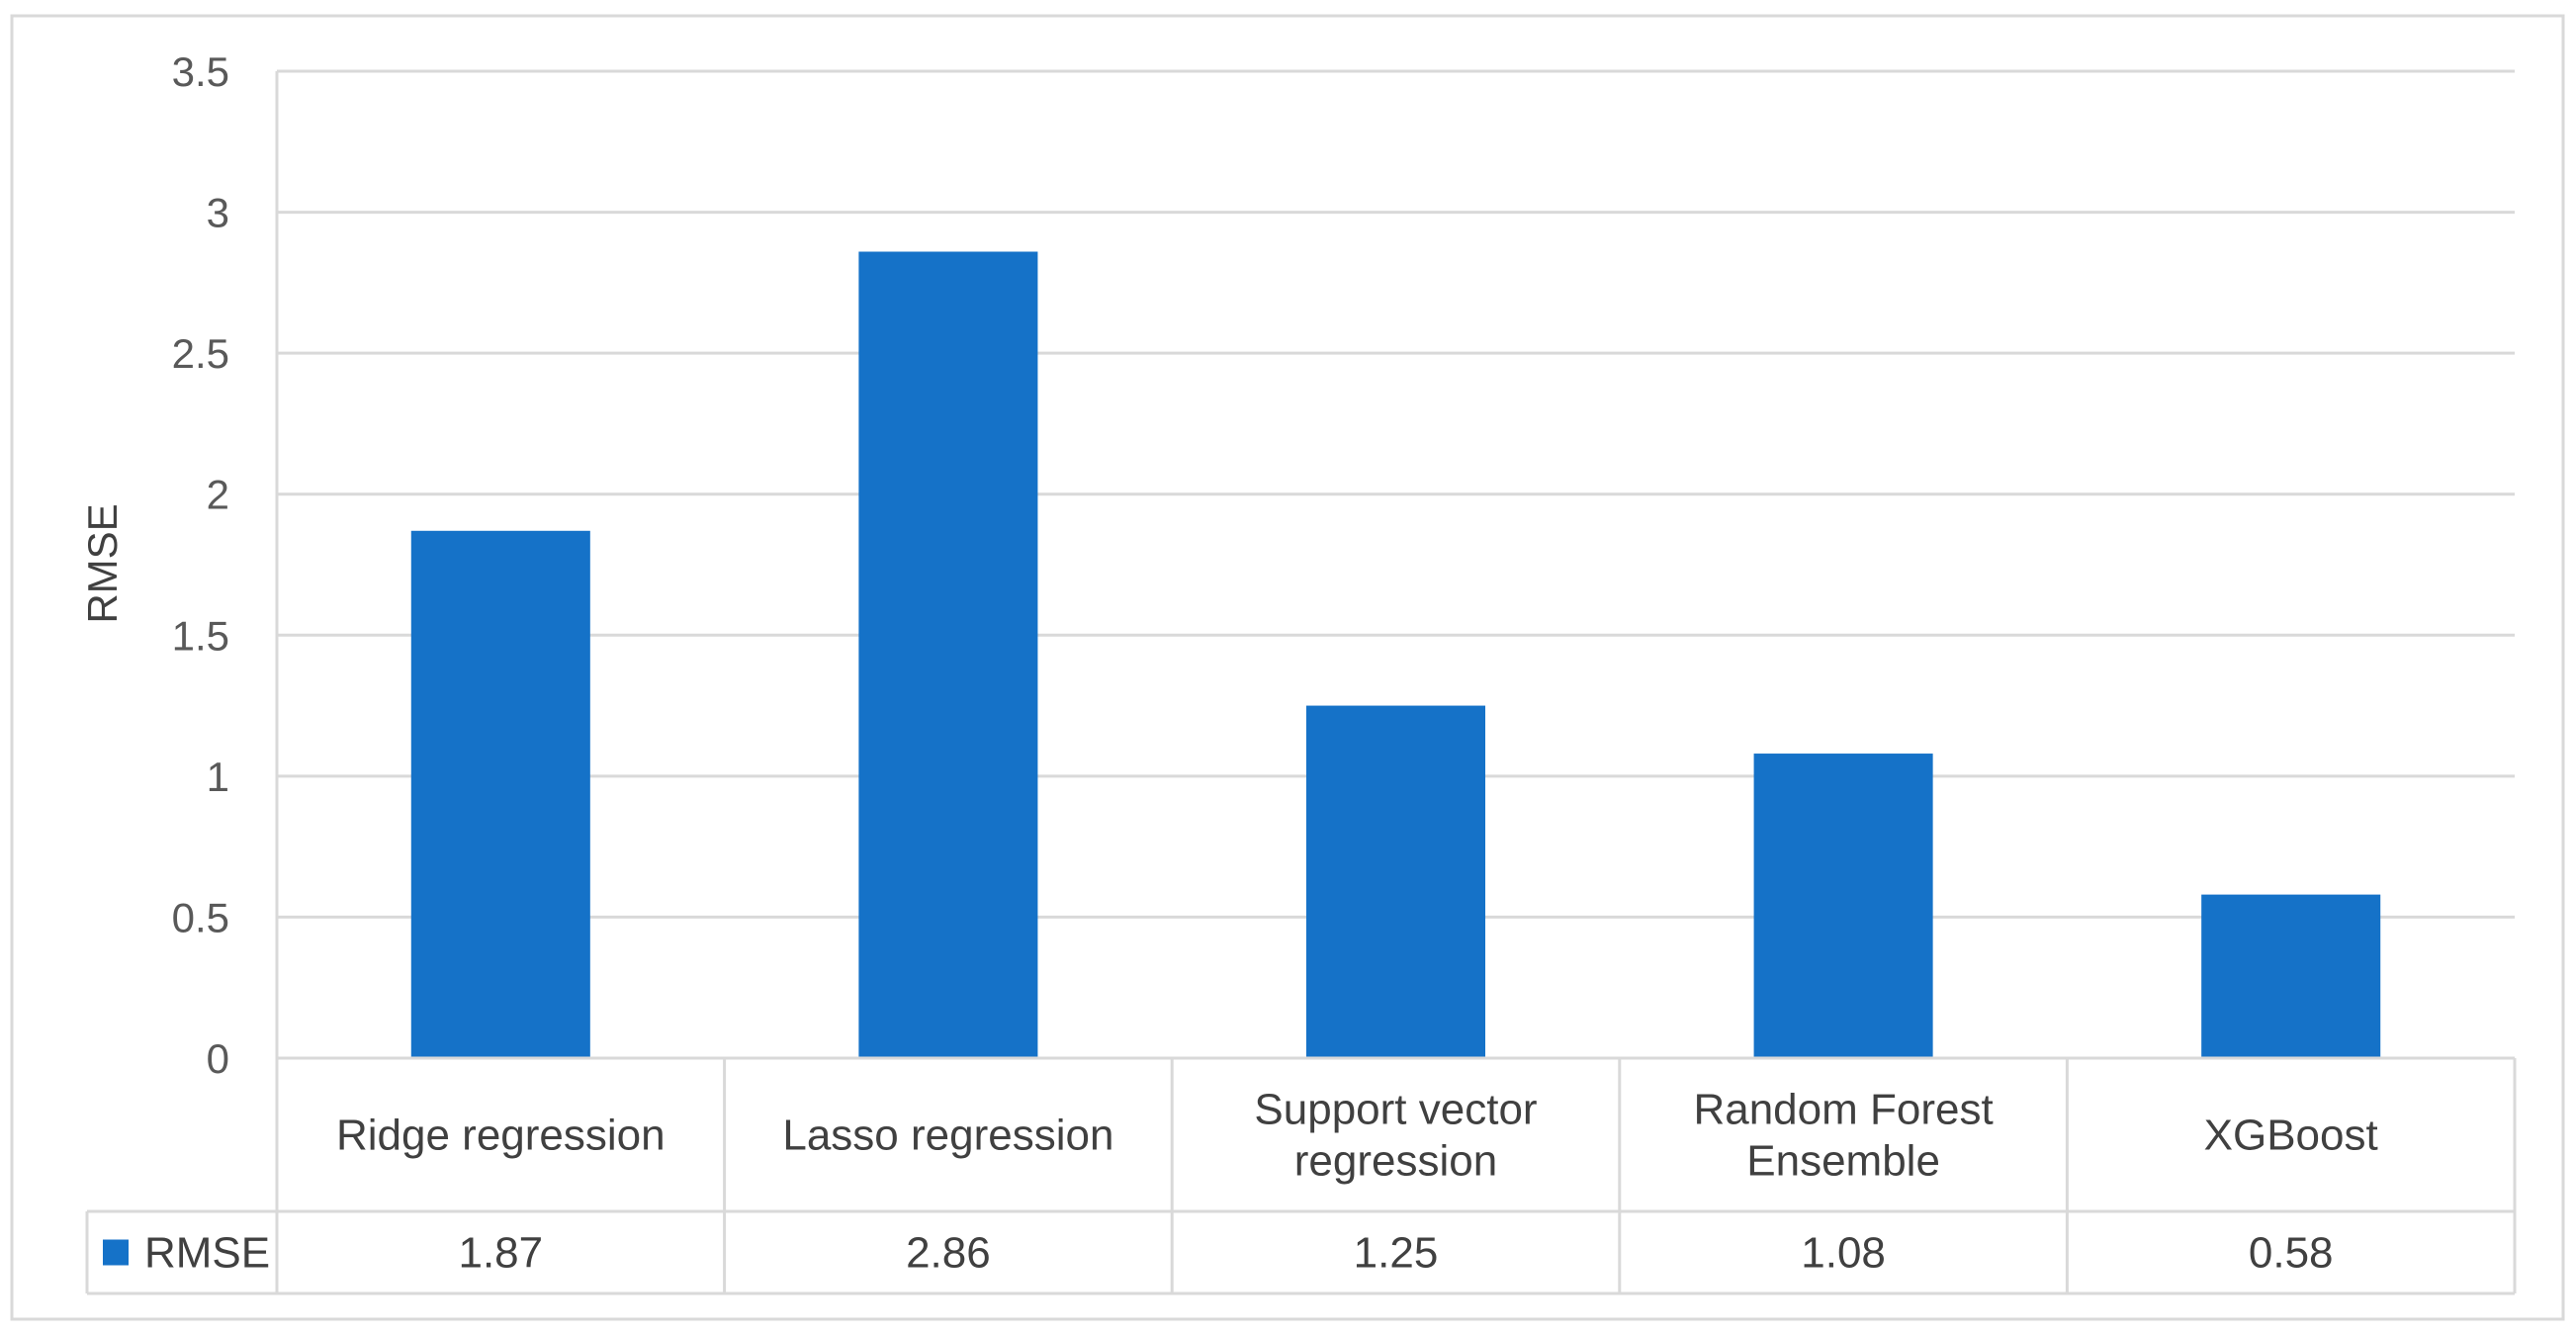 The width and height of the screenshot is (2576, 1335). I want to click on legend-swatch, so click(116, 1253).